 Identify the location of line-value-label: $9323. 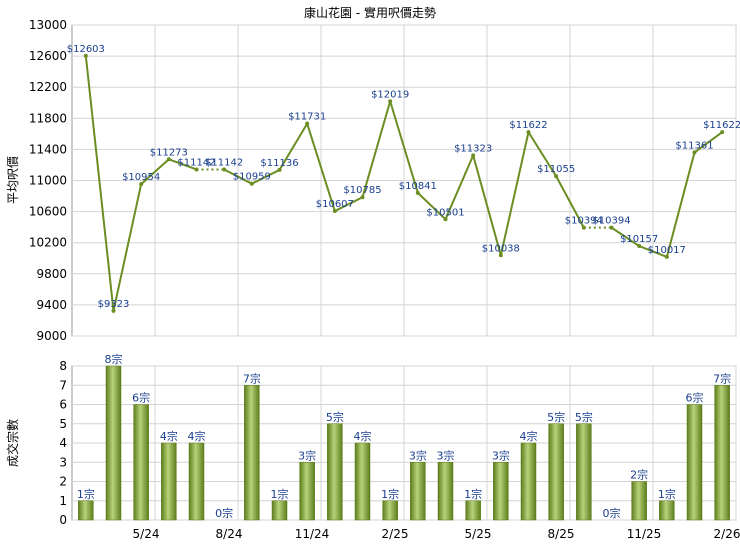
(114, 304).